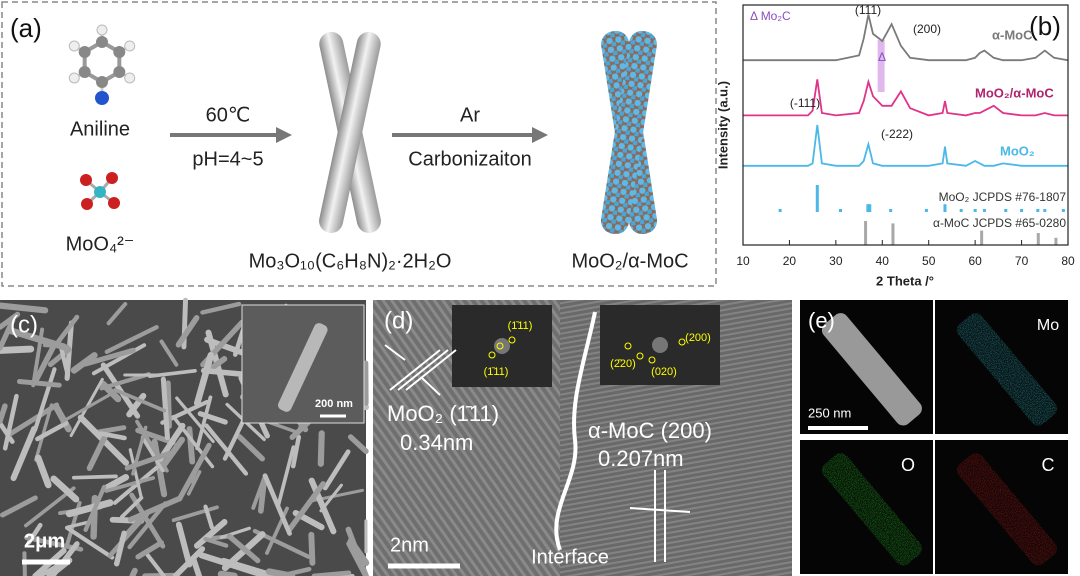  Describe the element at coordinates (1048, 465) in the screenshot. I see `element-label: C` at that location.